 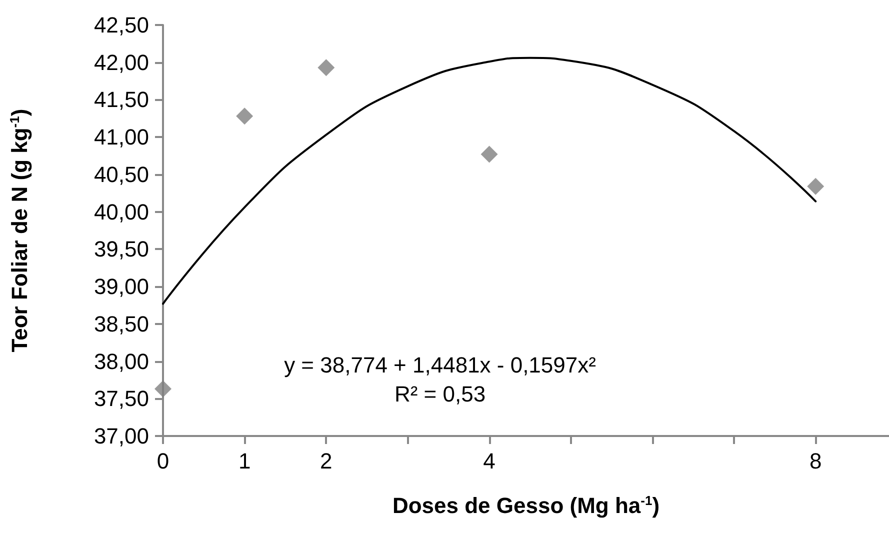 I want to click on y-tick-label: 40,50, so click(x=121, y=174).